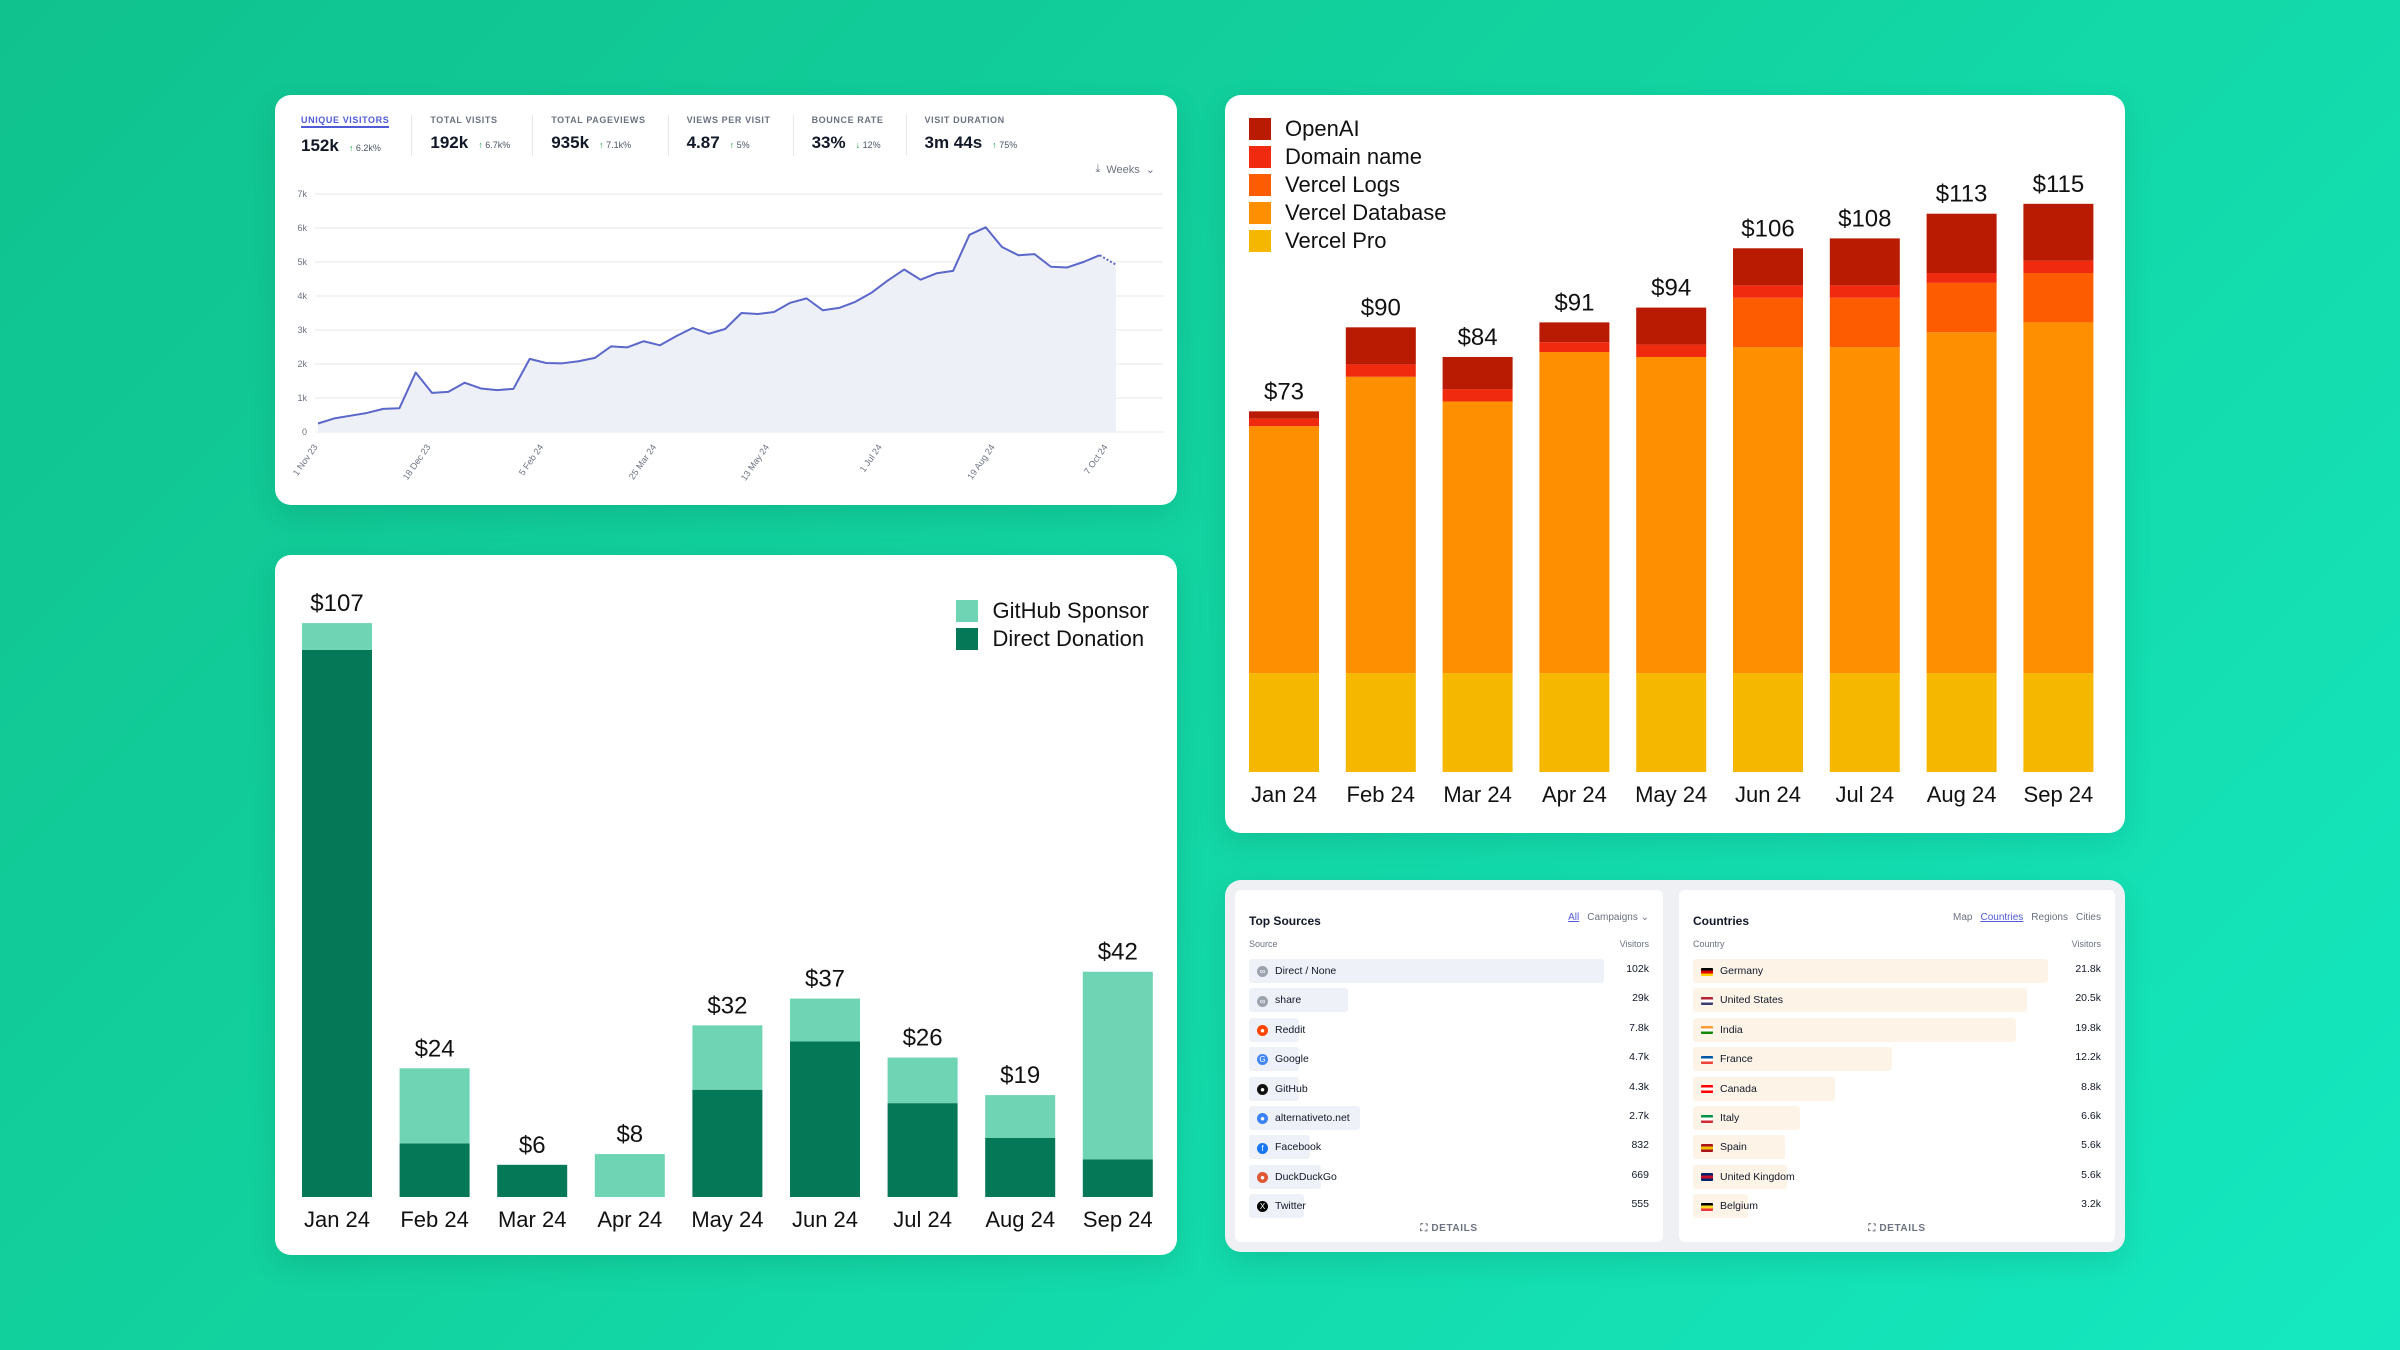 Image resolution: width=2400 pixels, height=1350 pixels. Describe the element at coordinates (498, 145) in the screenshot. I see `kpi-delta-text: 6.7k%` at that location.